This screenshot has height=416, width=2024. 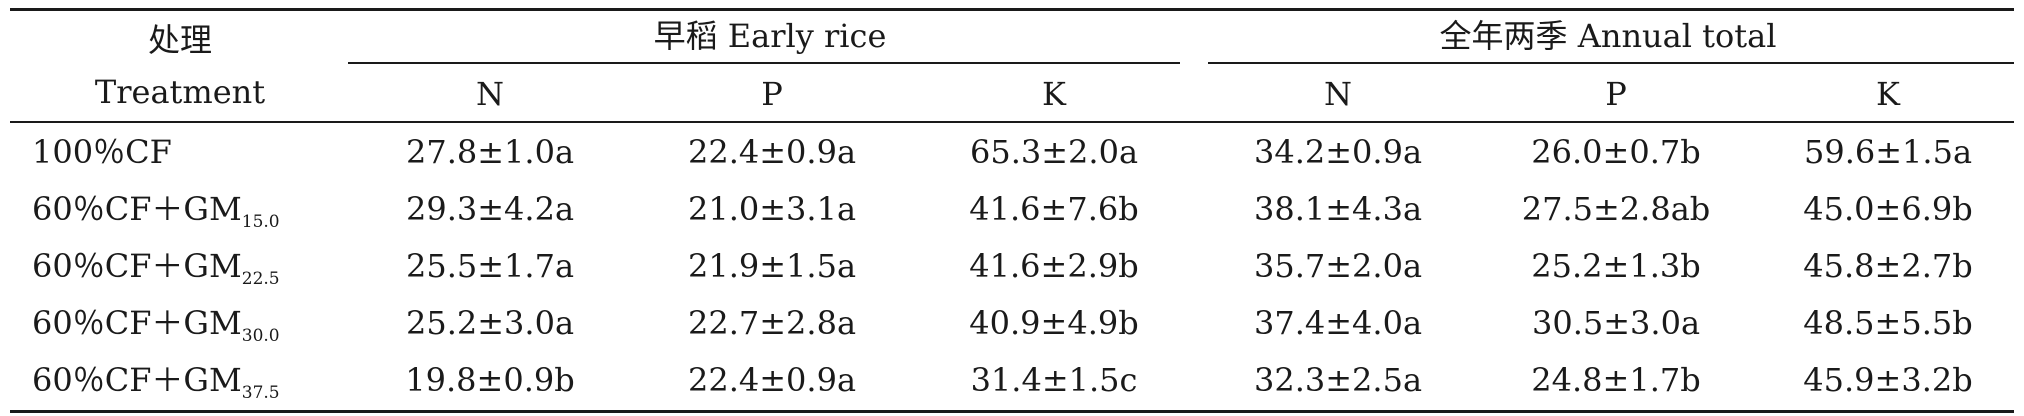 I want to click on cell-annual-k: 45.0±6.9b, so click(x=1888, y=209).